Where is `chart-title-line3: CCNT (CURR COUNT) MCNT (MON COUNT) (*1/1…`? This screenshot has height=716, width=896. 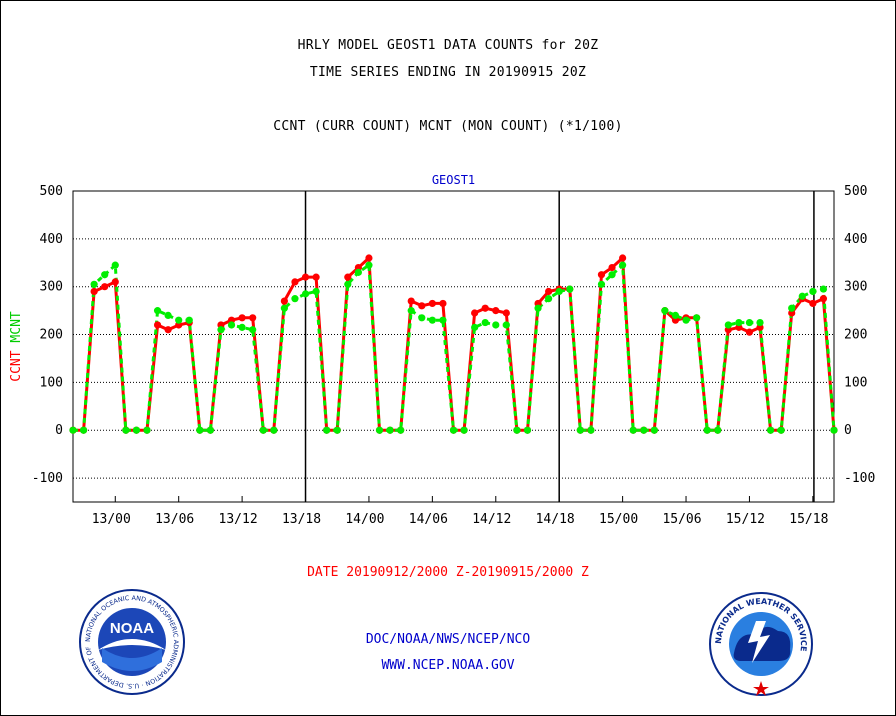 chart-title-line3: CCNT (CURR COUNT) MCNT (MON COUNT) (*1/1… is located at coordinates (448, 126).